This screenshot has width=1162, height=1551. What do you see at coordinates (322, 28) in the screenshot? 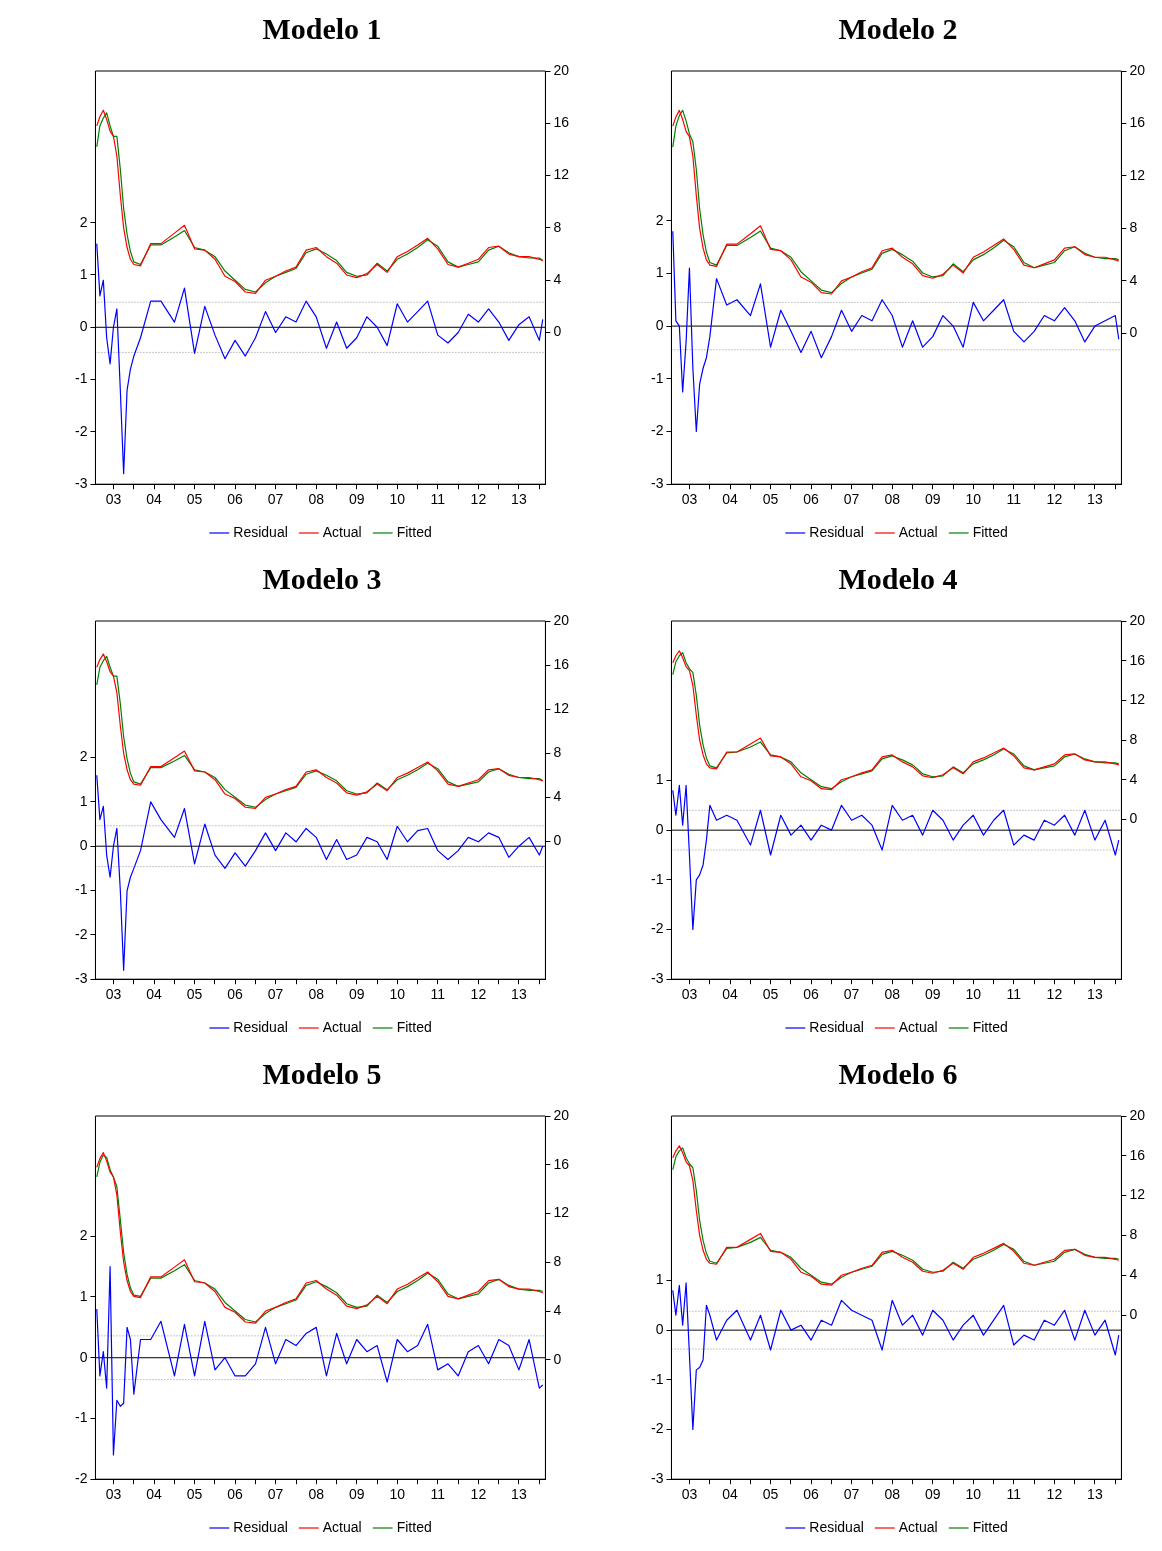
I see `chart-title: Modelo 1` at bounding box center [322, 28].